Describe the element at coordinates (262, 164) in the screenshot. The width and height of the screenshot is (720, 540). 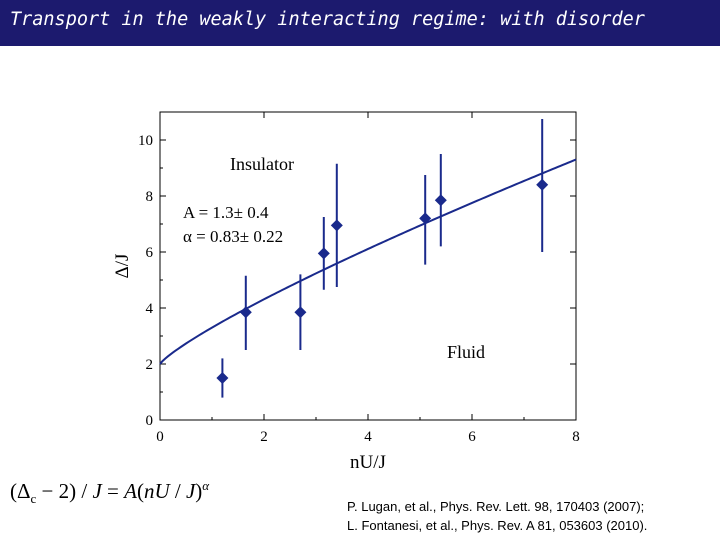
I see `insulator-label: Insulator` at that location.